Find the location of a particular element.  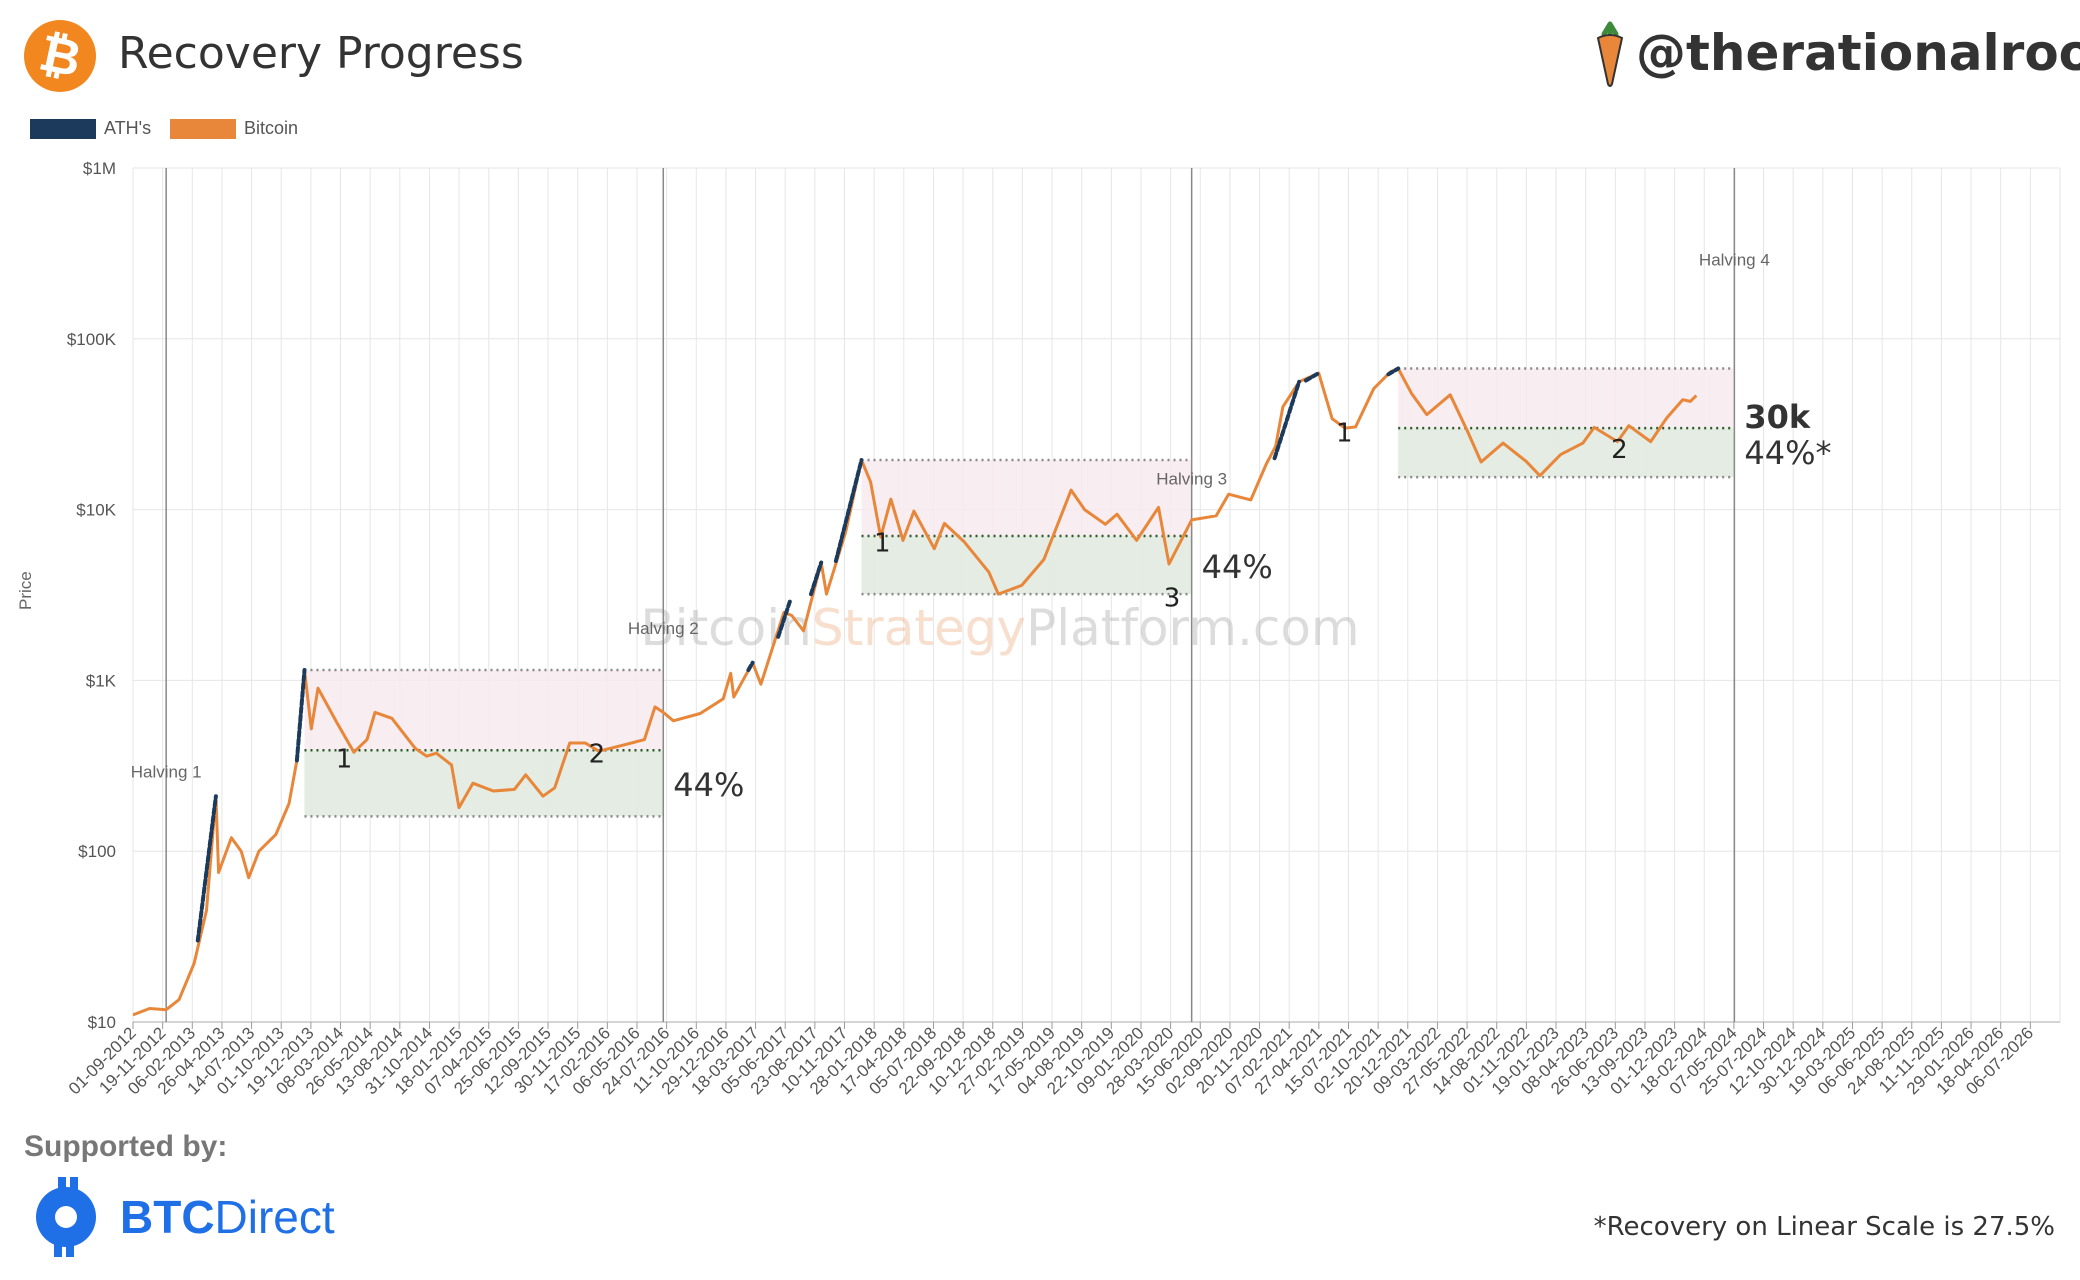

legend-item-ath: ATH's is located at coordinates (90, 128).